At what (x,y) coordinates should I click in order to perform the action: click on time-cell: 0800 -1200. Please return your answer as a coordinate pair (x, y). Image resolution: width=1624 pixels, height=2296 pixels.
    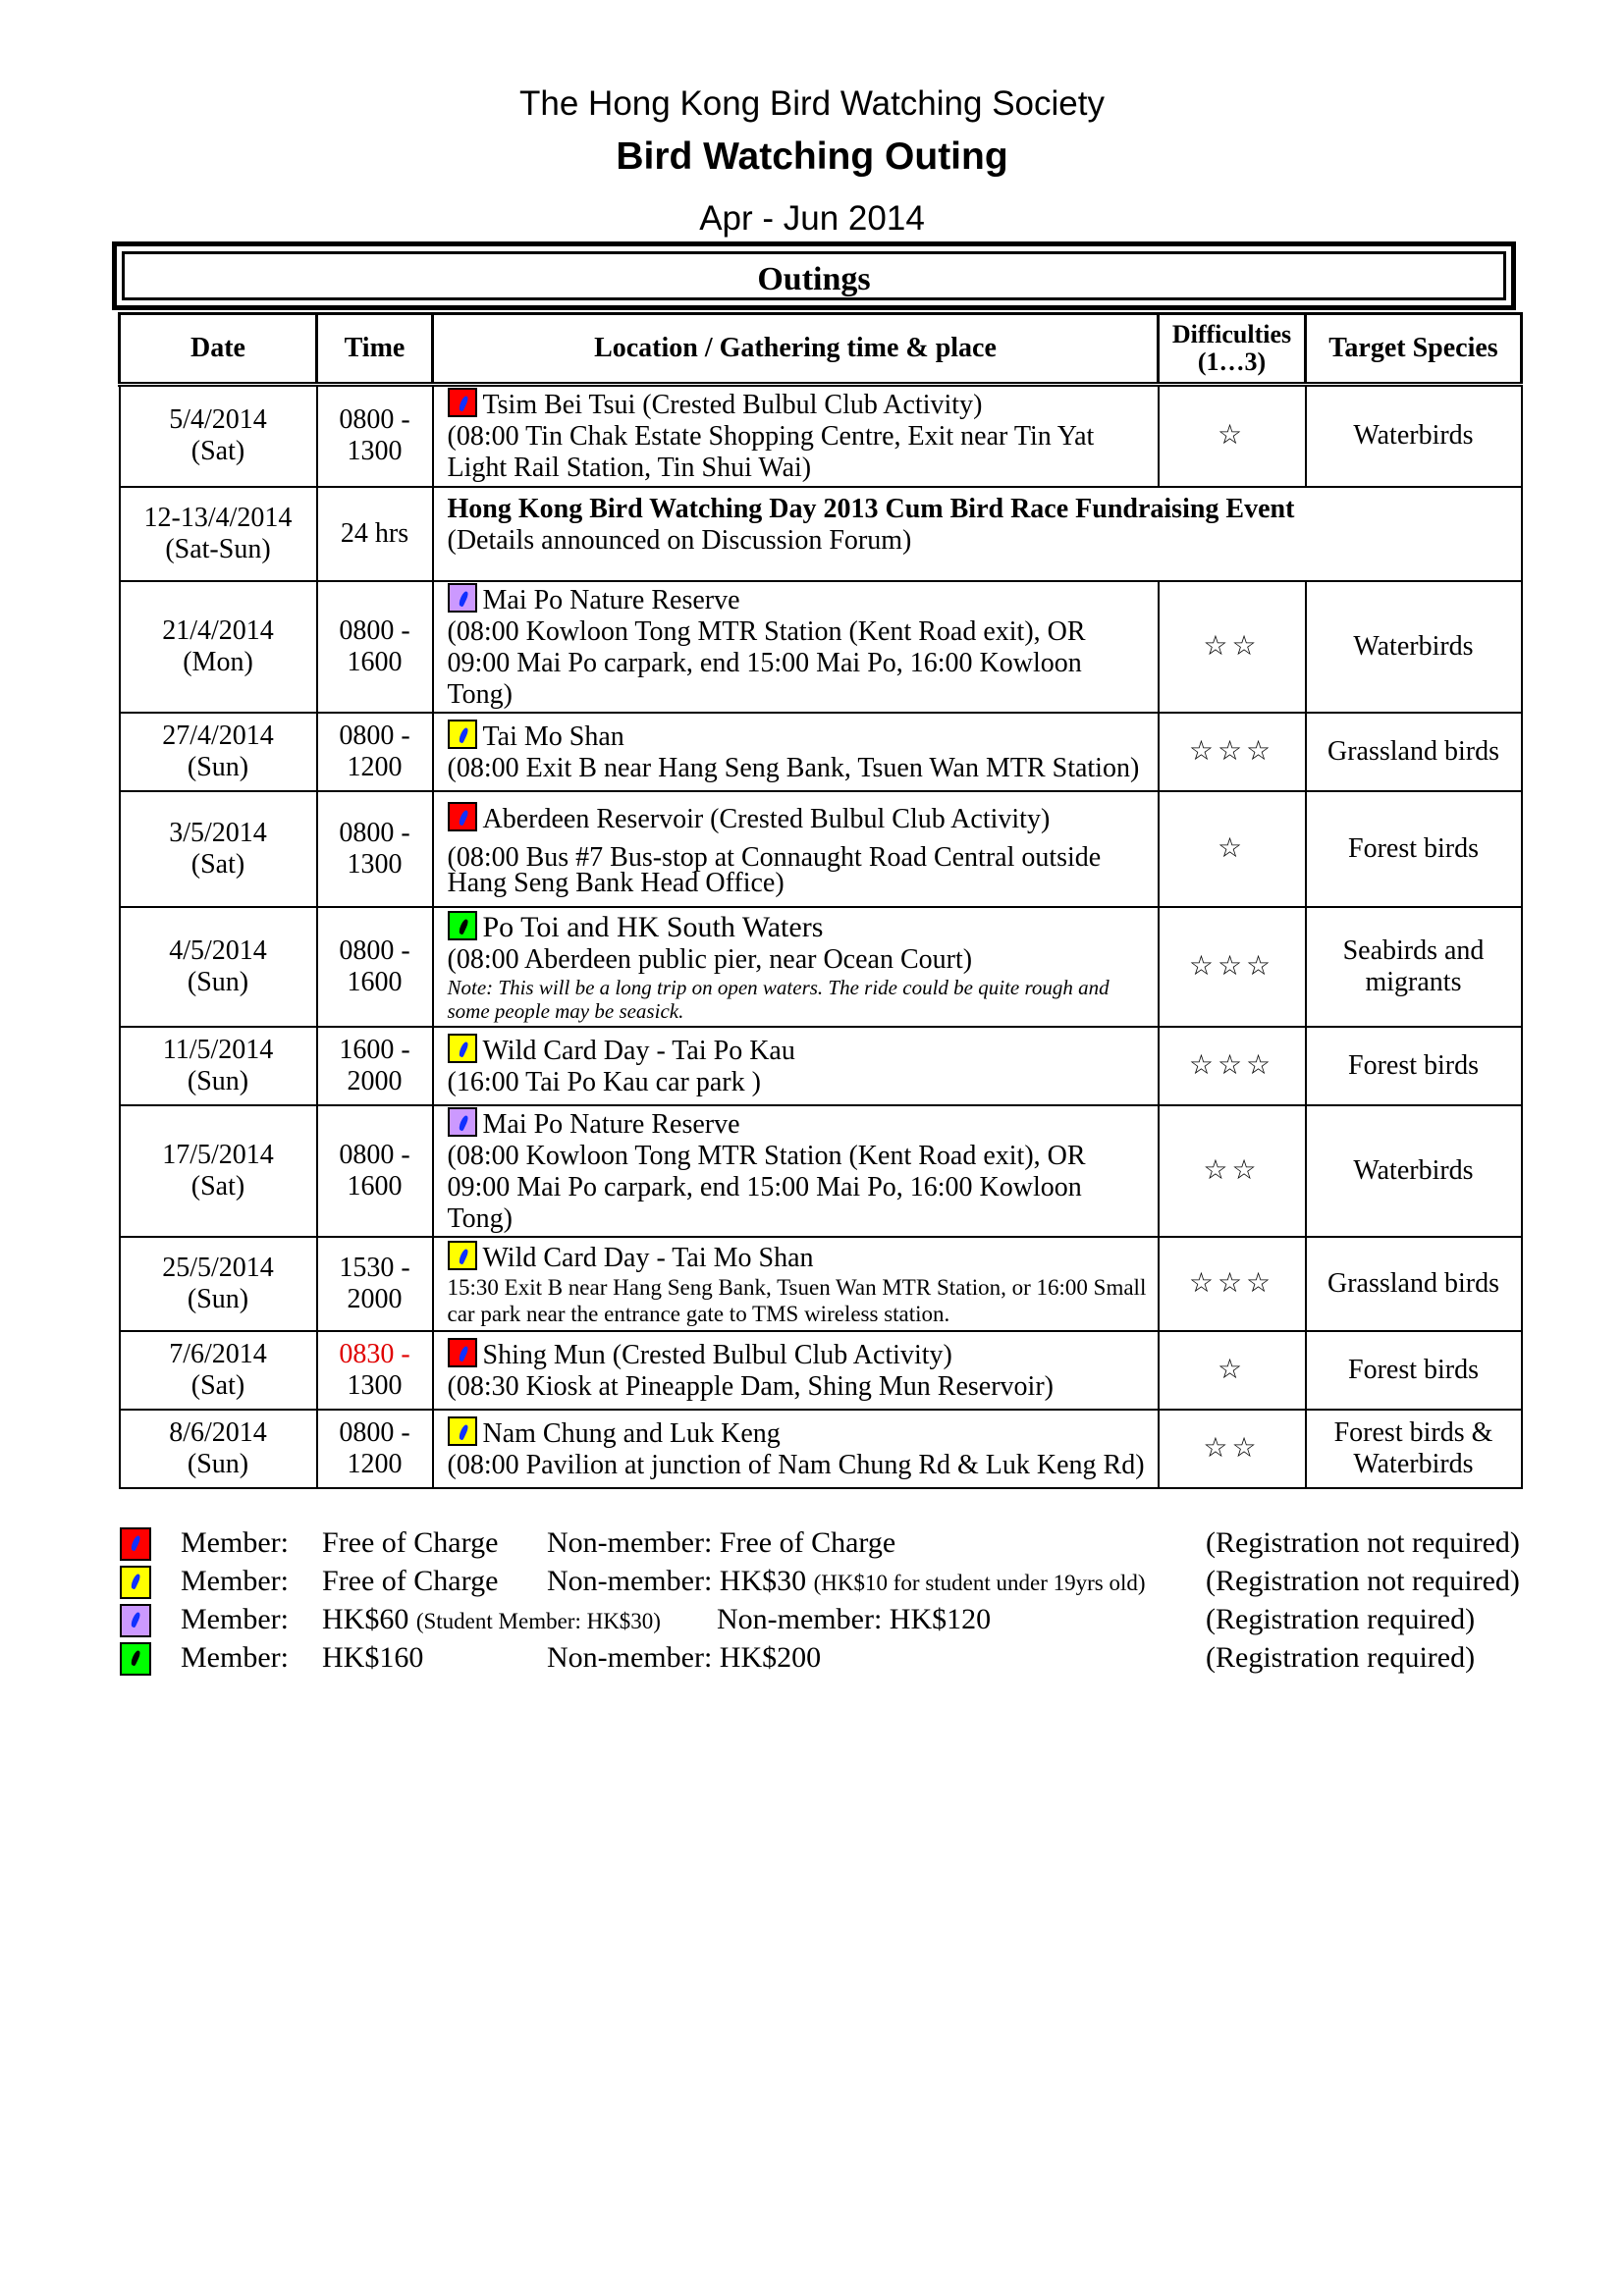
    Looking at the image, I should click on (374, 751).